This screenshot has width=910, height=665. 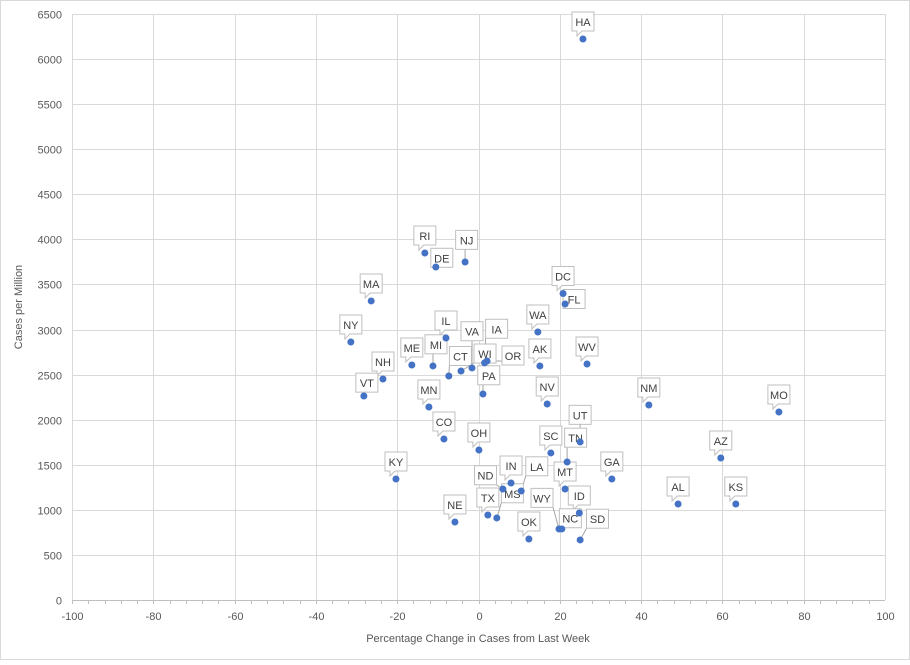 I want to click on data-label: AK, so click(x=540, y=350).